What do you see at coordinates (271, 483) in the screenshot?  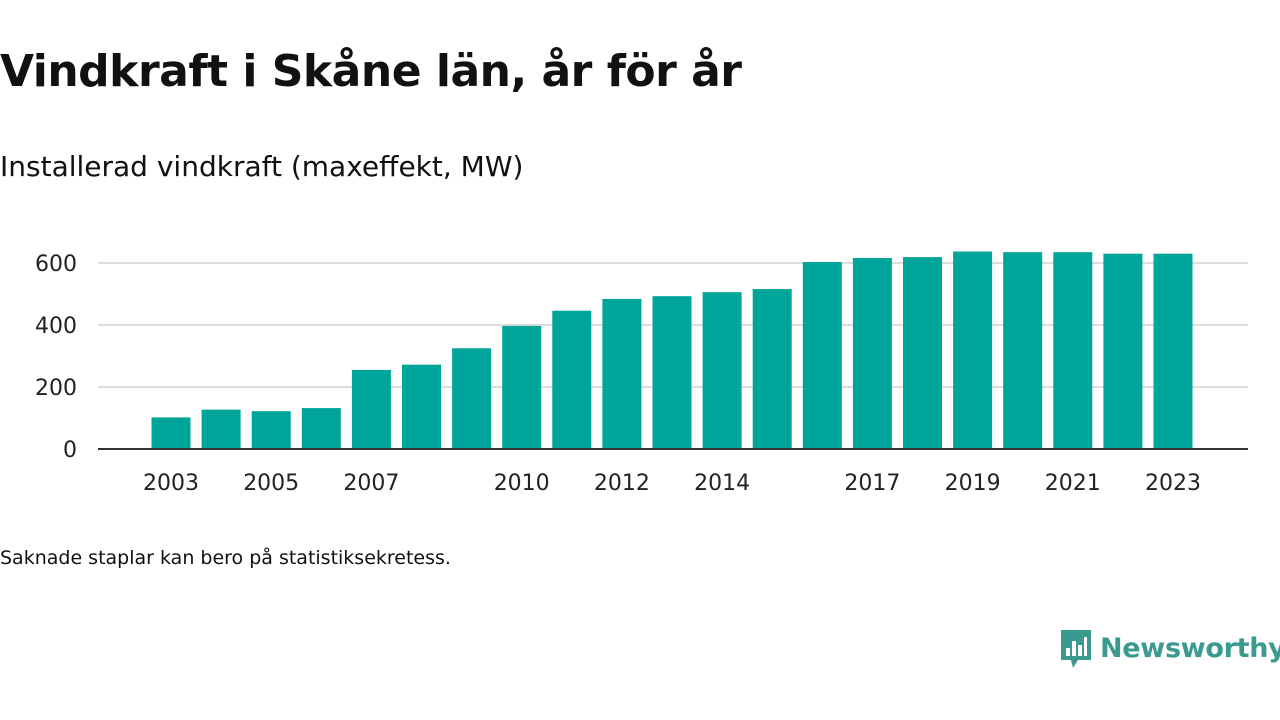 I see `x-tick-label: 2005` at bounding box center [271, 483].